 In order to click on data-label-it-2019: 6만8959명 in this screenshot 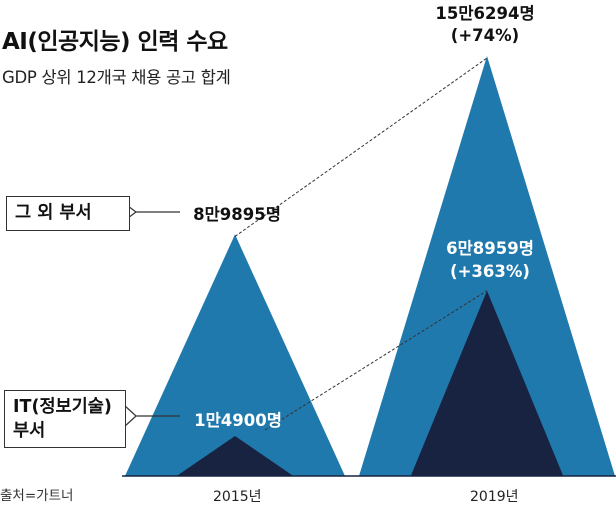, I will do `click(490, 248)`.